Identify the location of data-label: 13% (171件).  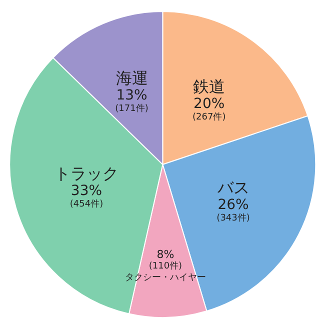
(131, 100).